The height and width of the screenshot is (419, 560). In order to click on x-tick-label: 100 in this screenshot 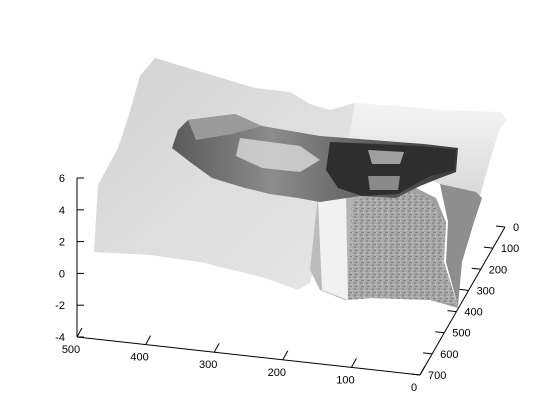, I will do `click(345, 380)`.